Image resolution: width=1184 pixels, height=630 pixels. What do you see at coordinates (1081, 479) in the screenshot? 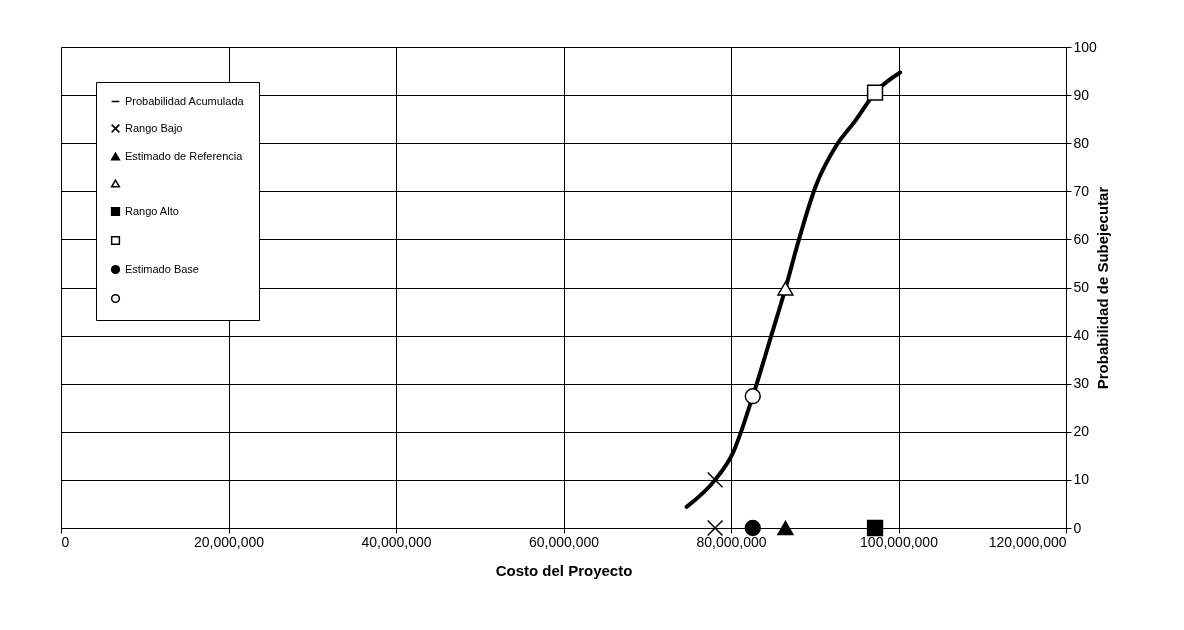
I see `y-tick-label: 10` at bounding box center [1081, 479].